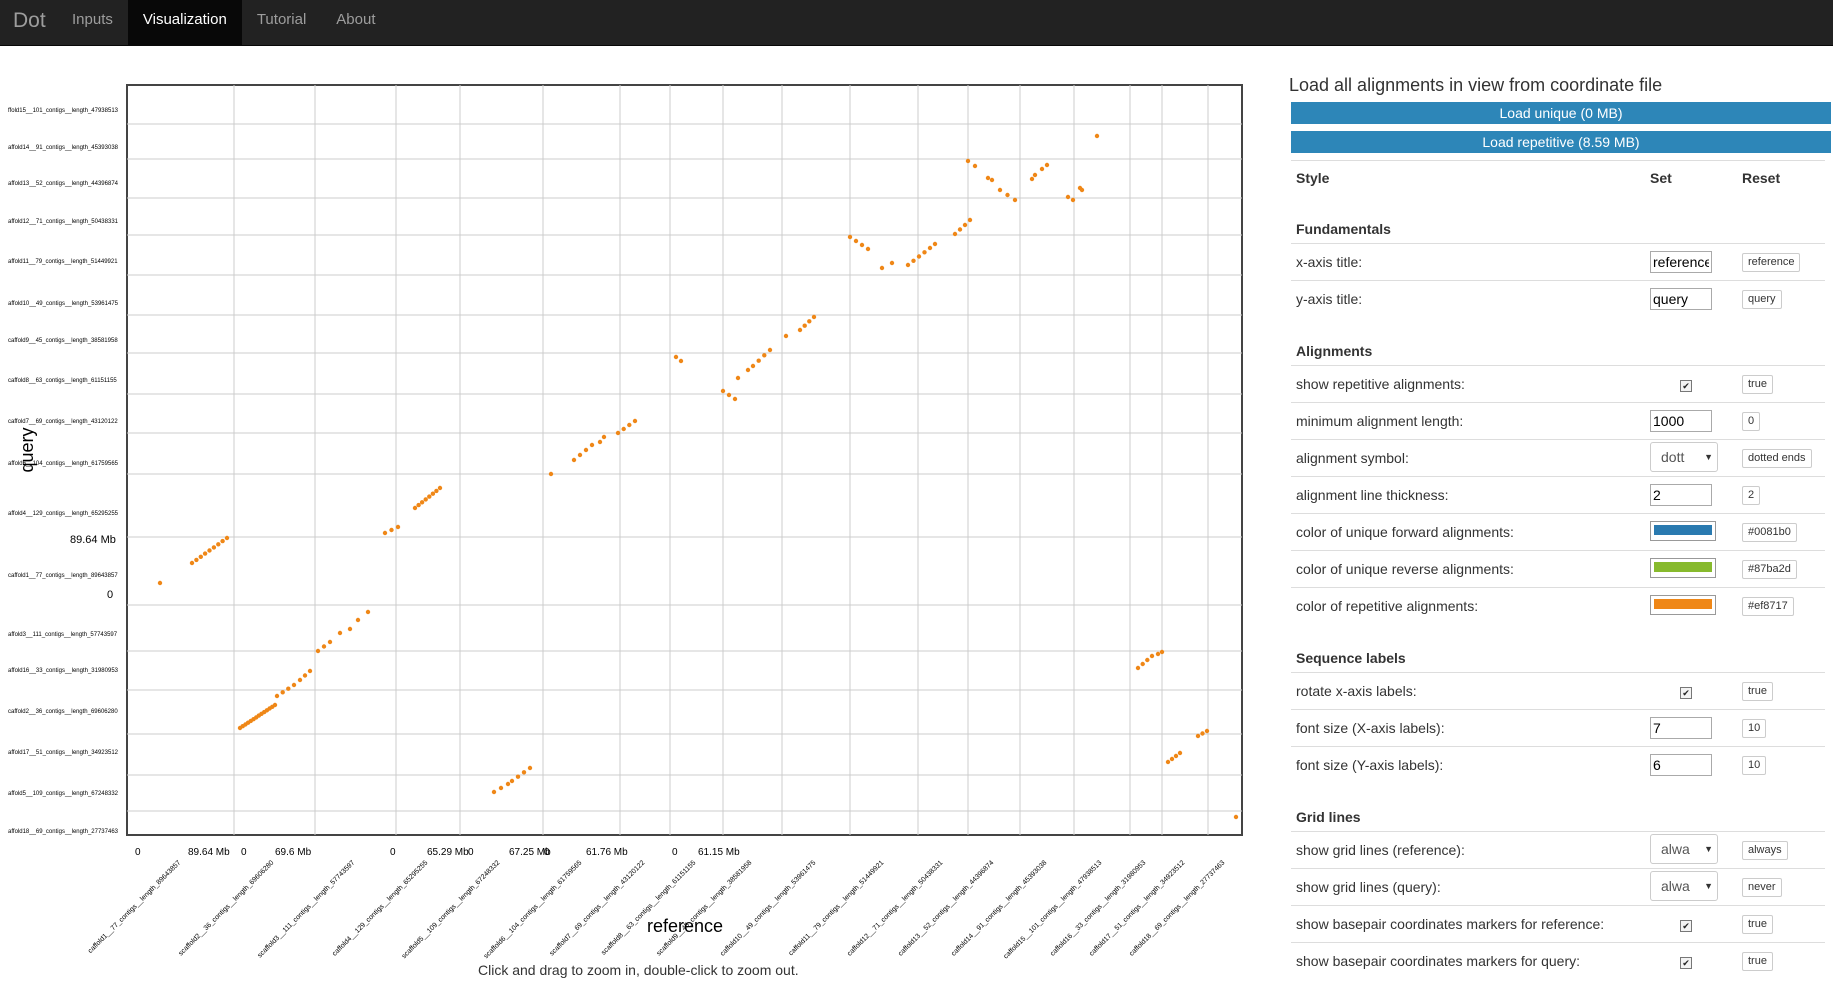 This screenshot has width=1833, height=1001. Describe the element at coordinates (1754, 765) in the screenshot. I see `font-size-y-reset-button: 10` at that location.